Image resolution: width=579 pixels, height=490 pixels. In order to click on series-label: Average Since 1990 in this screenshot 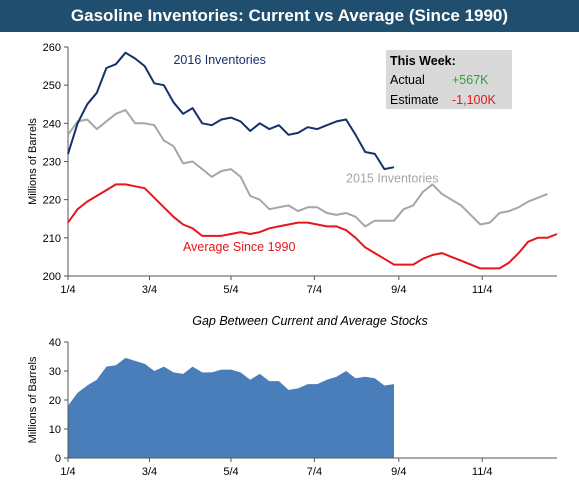, I will do `click(239, 247)`.